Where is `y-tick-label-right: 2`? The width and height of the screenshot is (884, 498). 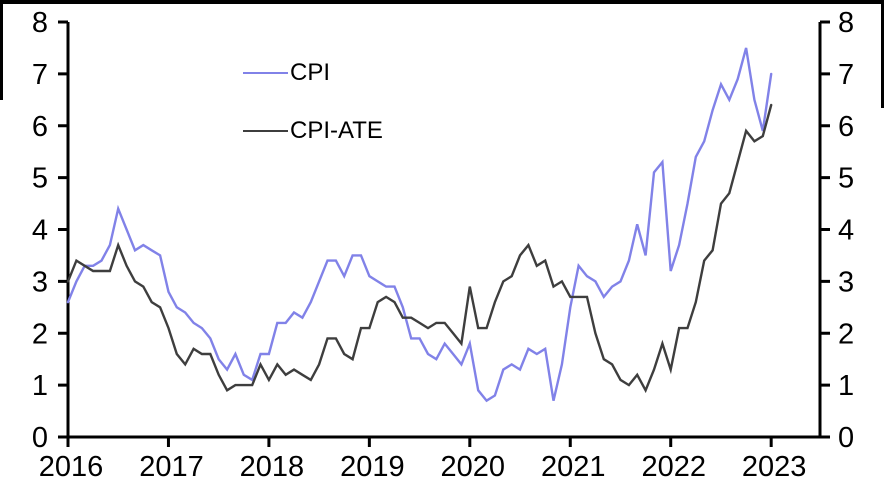
y-tick-label-right: 2 is located at coordinates (846, 334).